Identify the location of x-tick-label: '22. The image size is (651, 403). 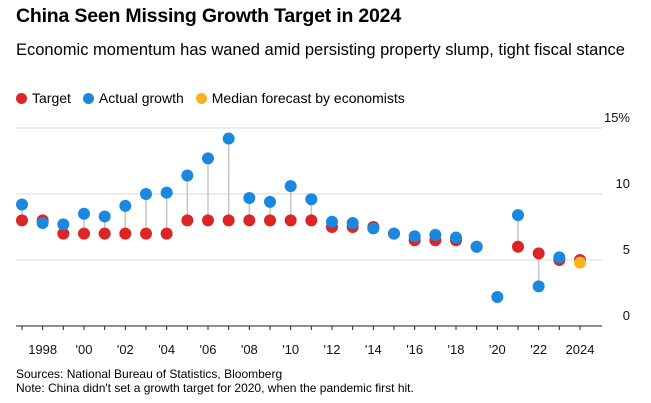
(538, 349).